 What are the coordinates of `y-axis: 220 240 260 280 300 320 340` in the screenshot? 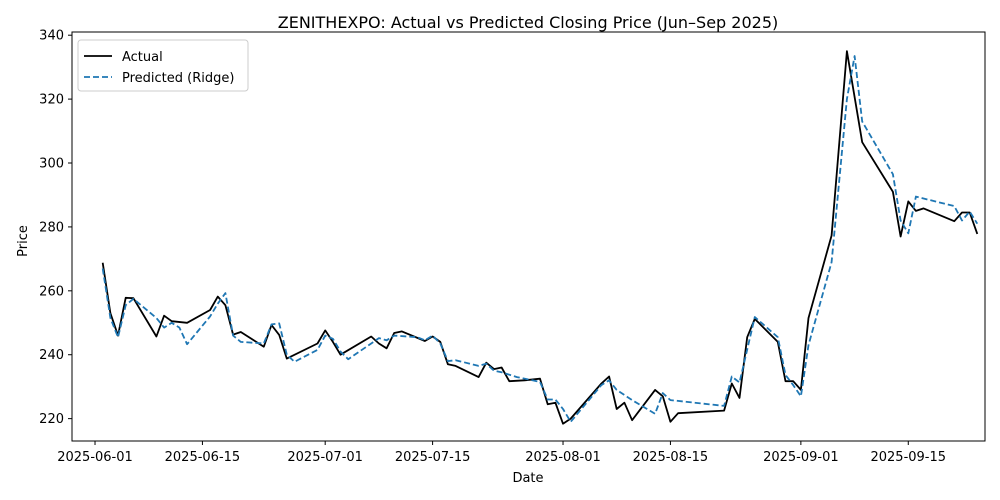 It's located at (55, 228).